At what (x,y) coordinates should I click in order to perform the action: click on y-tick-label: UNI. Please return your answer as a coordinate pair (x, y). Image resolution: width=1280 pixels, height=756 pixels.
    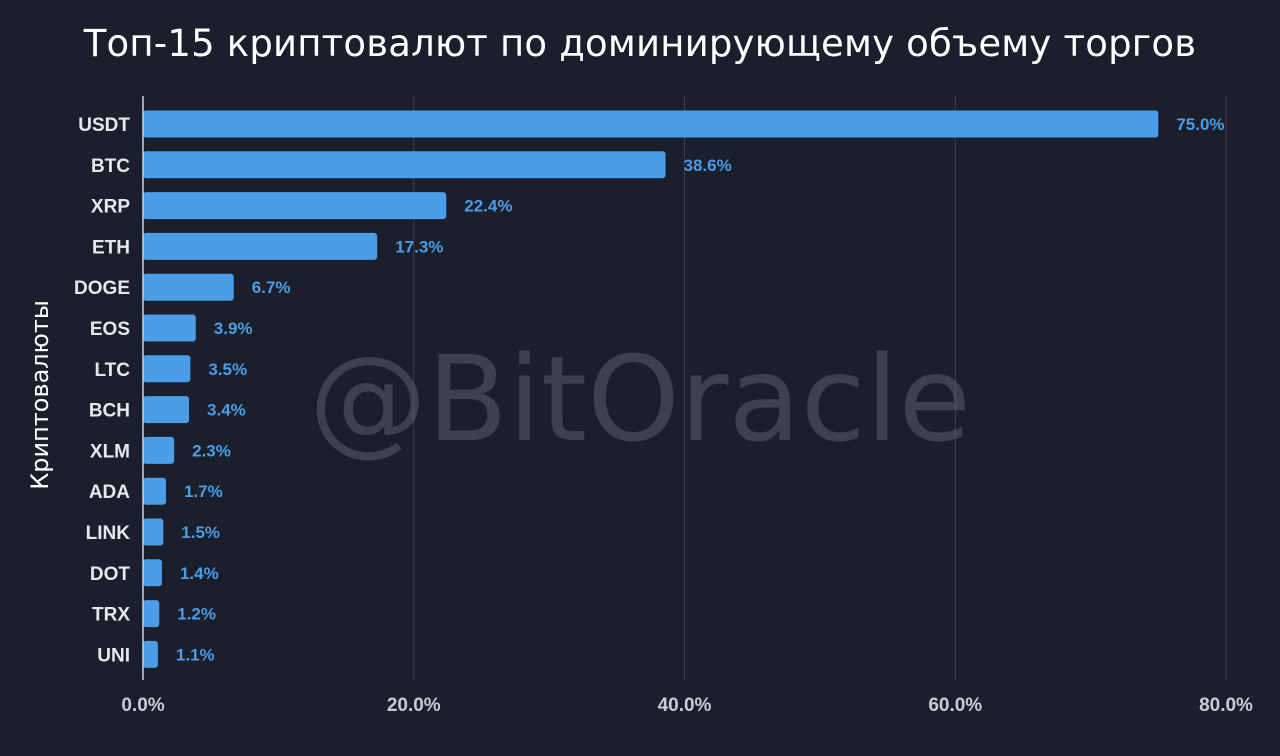
    Looking at the image, I should click on (113, 655).